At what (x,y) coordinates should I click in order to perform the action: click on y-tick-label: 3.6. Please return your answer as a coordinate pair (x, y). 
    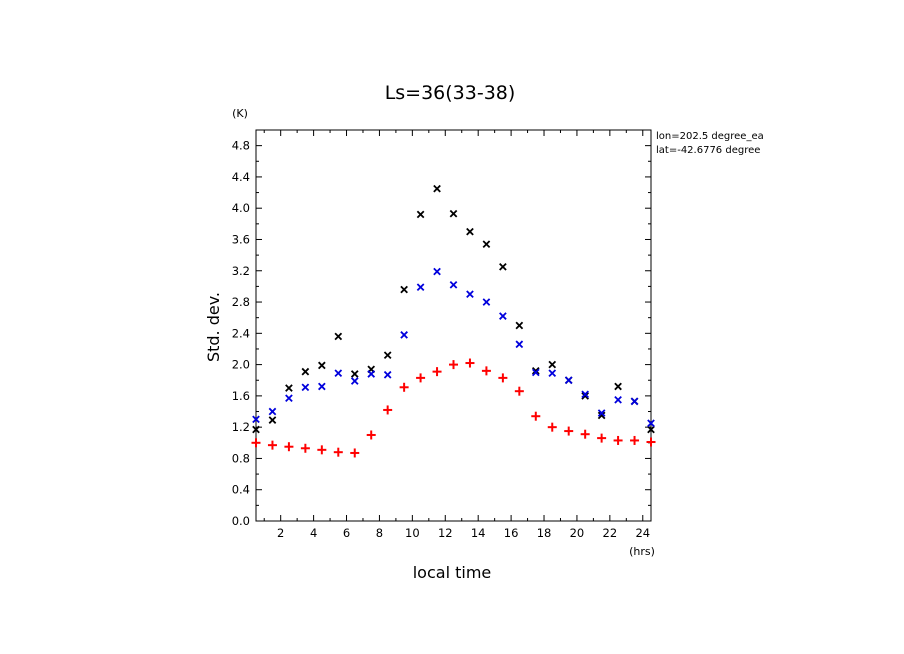
    Looking at the image, I should click on (241, 239).